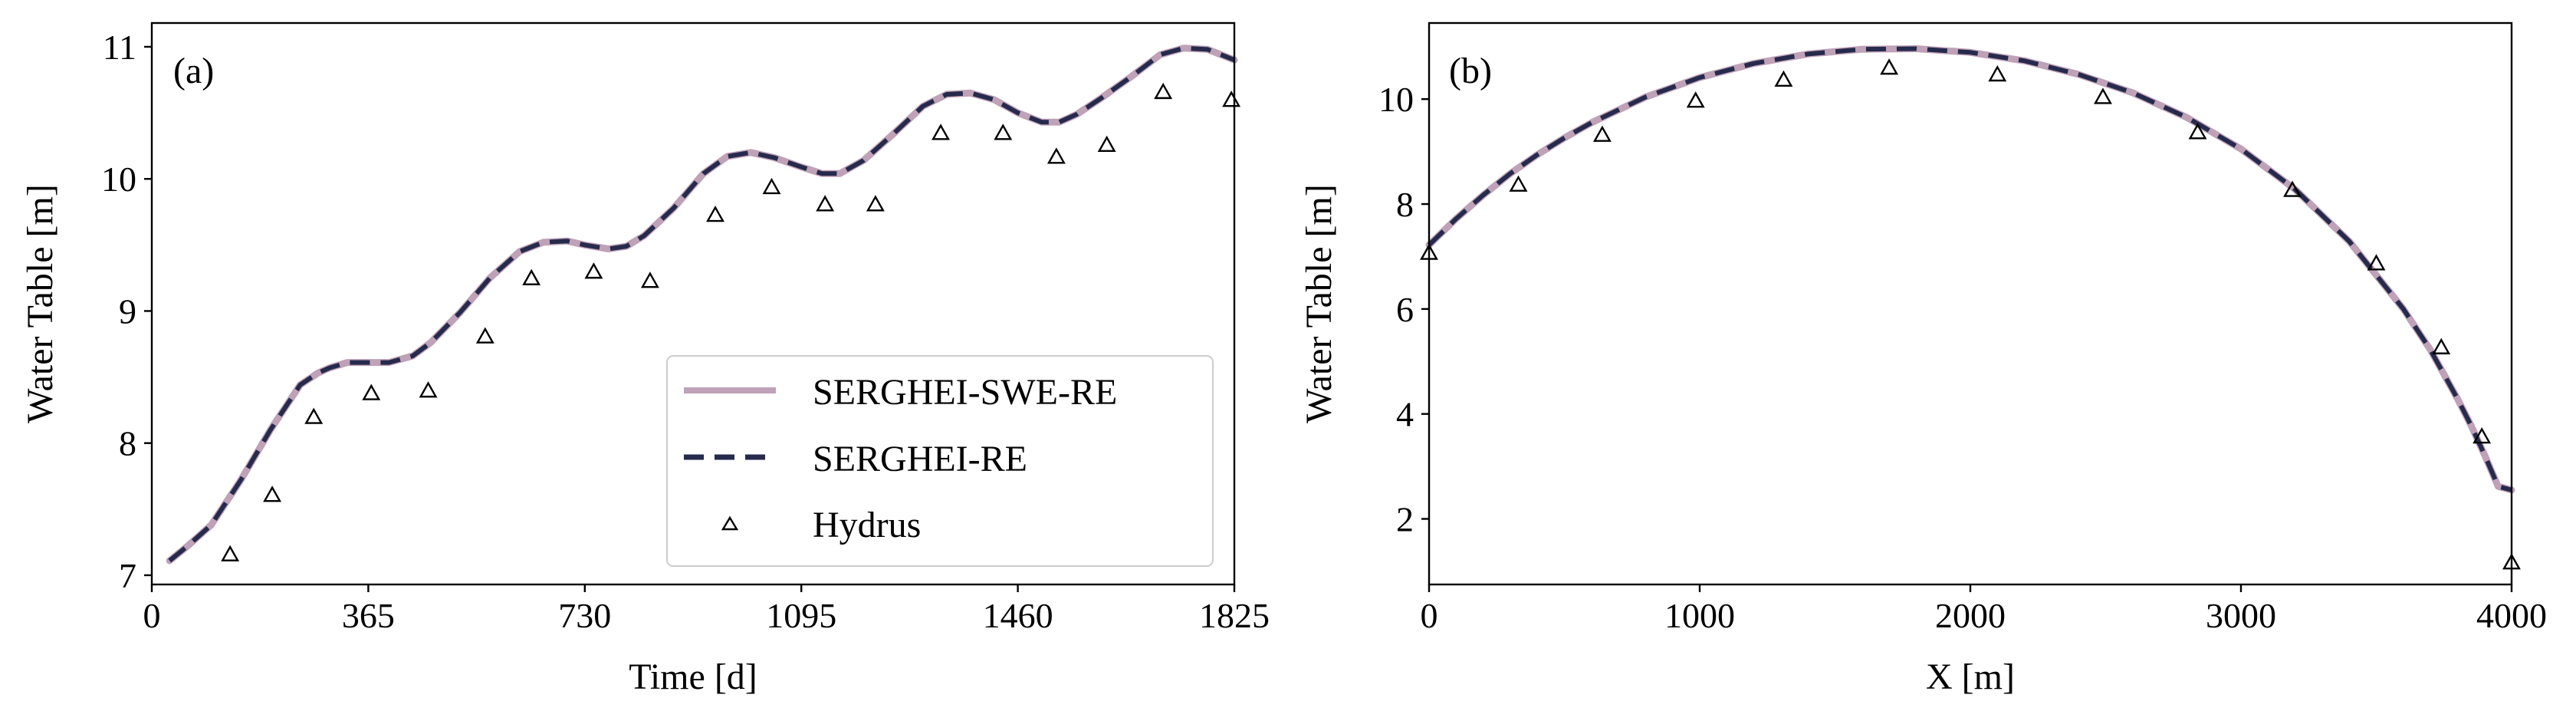  I want to click on panel-a-x-tick-label: 1460, so click(1018, 616).